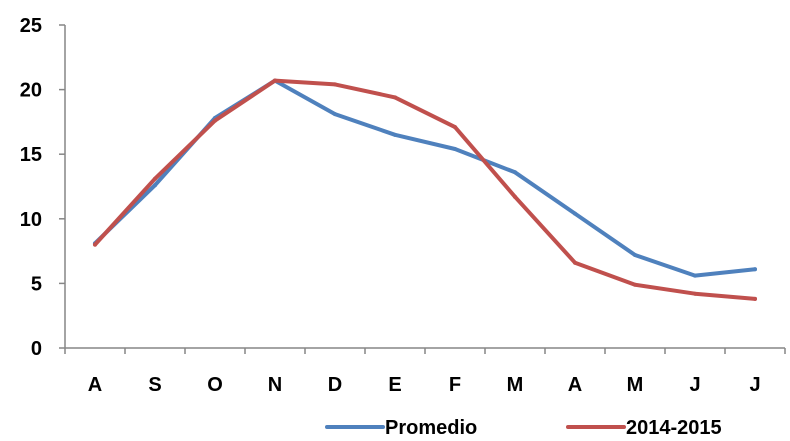 This screenshot has height=441, width=790. Describe the element at coordinates (36, 284) in the screenshot. I see `y-tick-label: 5` at that location.